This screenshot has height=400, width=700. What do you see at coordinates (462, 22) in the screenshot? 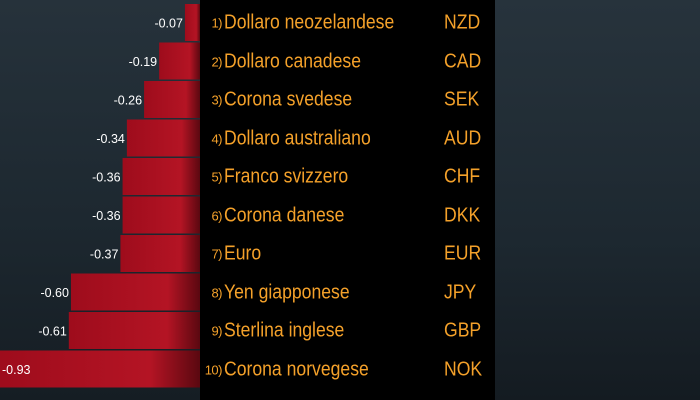
I see `currency-code: NZD` at bounding box center [462, 22].